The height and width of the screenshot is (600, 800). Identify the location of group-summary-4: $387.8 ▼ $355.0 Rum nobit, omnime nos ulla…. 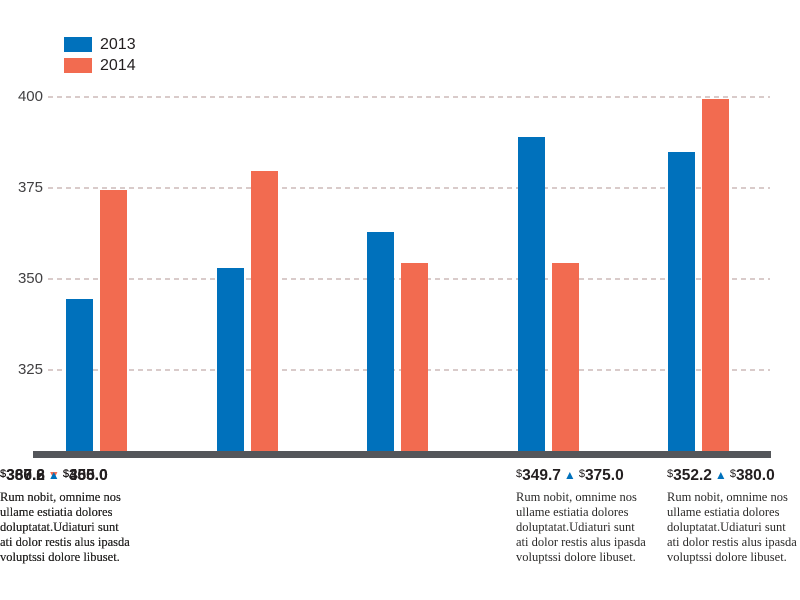
(72, 515).